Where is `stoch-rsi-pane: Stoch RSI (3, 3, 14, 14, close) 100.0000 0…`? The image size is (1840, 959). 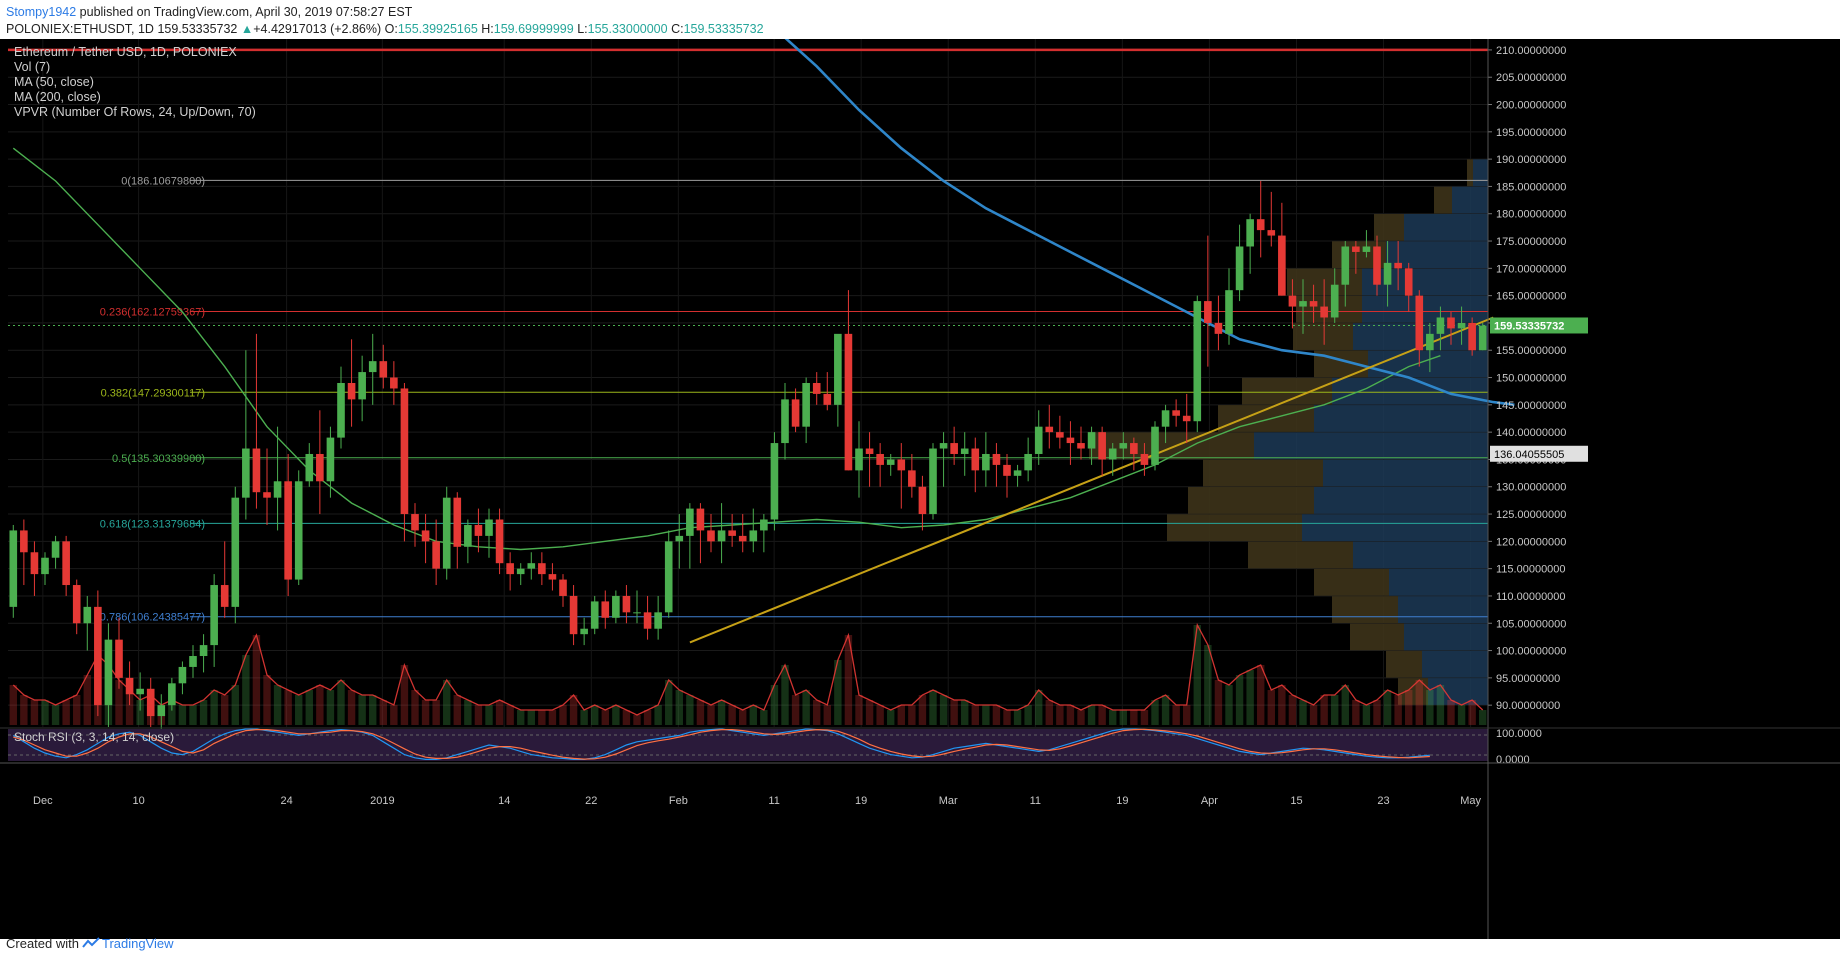 stoch-rsi-pane: Stoch RSI (3, 3, 14, 14, close) 100.0000 0… is located at coordinates (775, 747).